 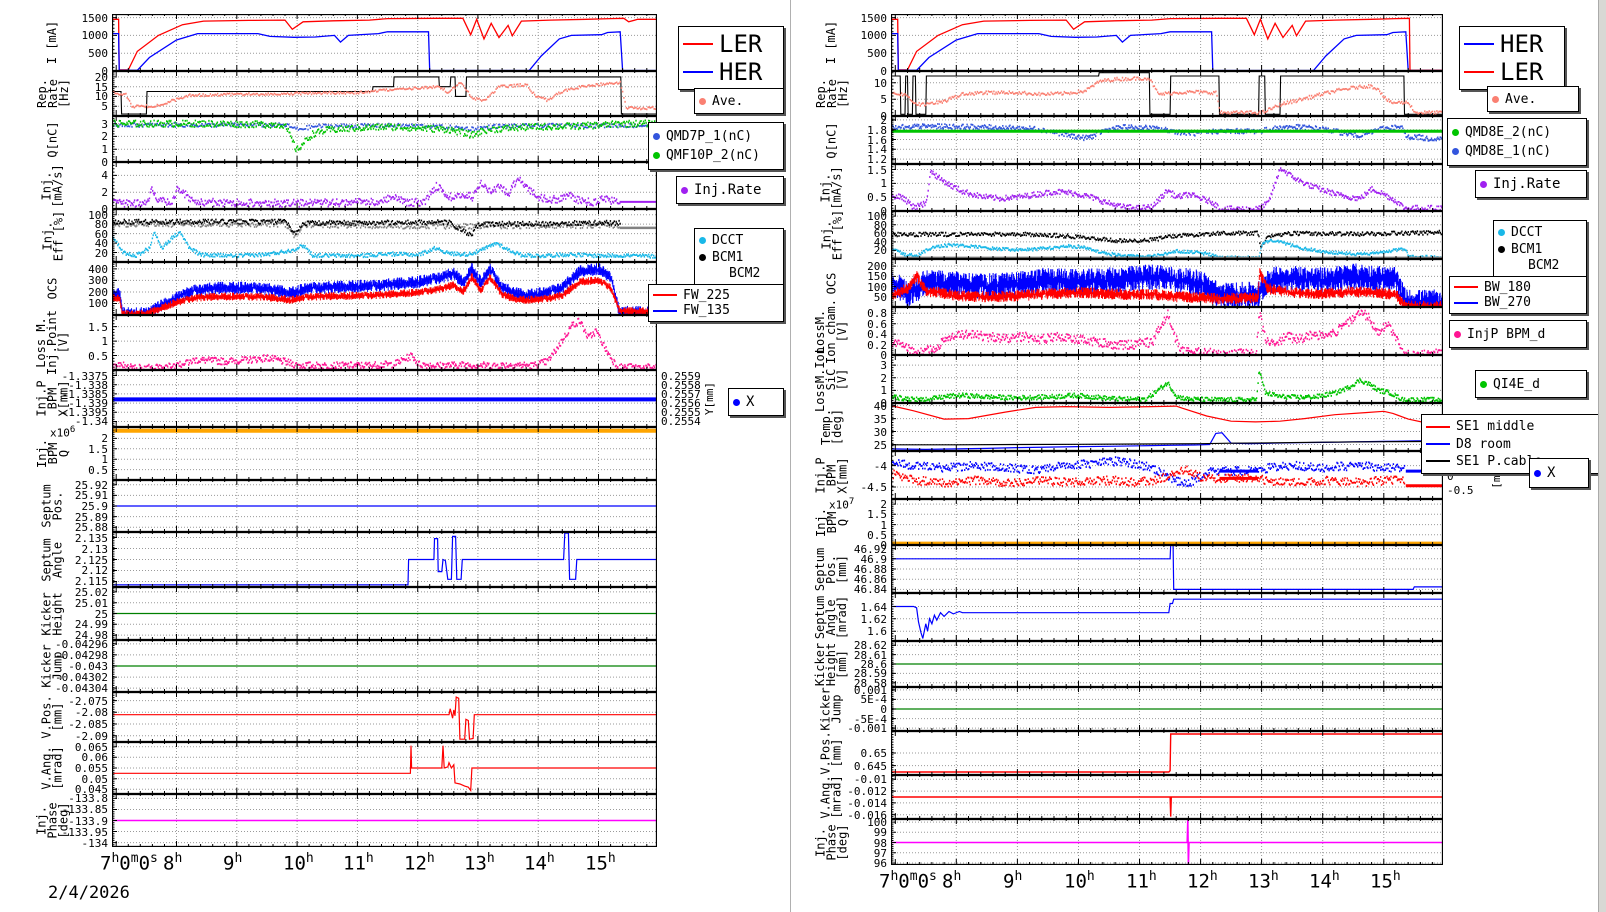 I want to click on subplot-left-vpos, so click(x=384, y=717).